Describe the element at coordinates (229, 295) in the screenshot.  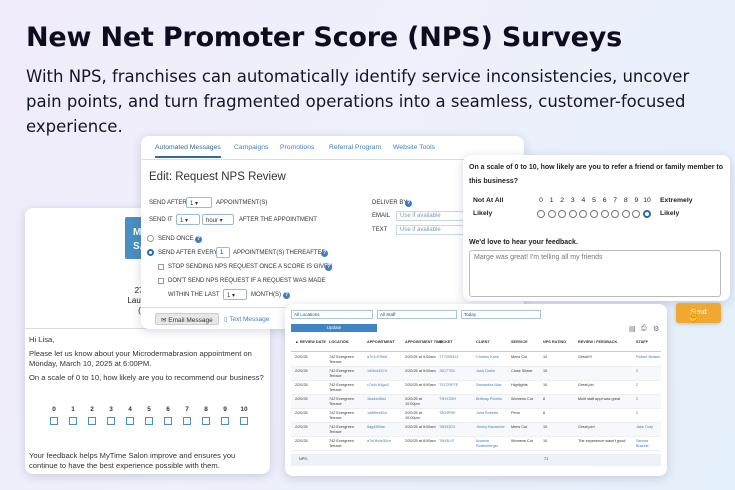
I see `within-value: 1` at that location.